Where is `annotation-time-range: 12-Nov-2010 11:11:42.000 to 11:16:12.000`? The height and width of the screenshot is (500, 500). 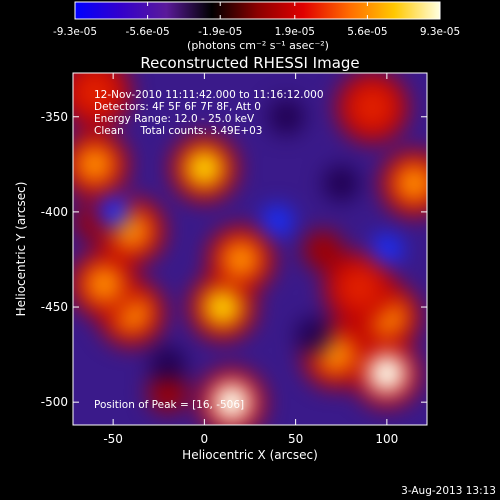
annotation-time-range: 12-Nov-2010 11:11:42.000 to 11:16:12.000 is located at coordinates (209, 95).